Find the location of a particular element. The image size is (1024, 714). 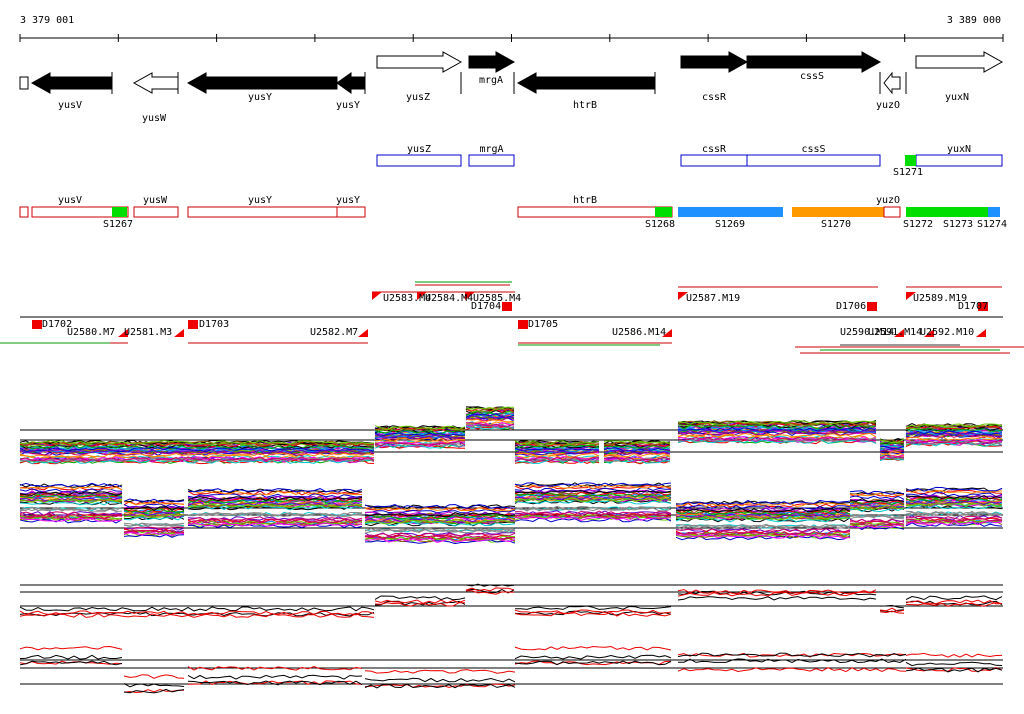

label: S1267 is located at coordinates (118, 224).